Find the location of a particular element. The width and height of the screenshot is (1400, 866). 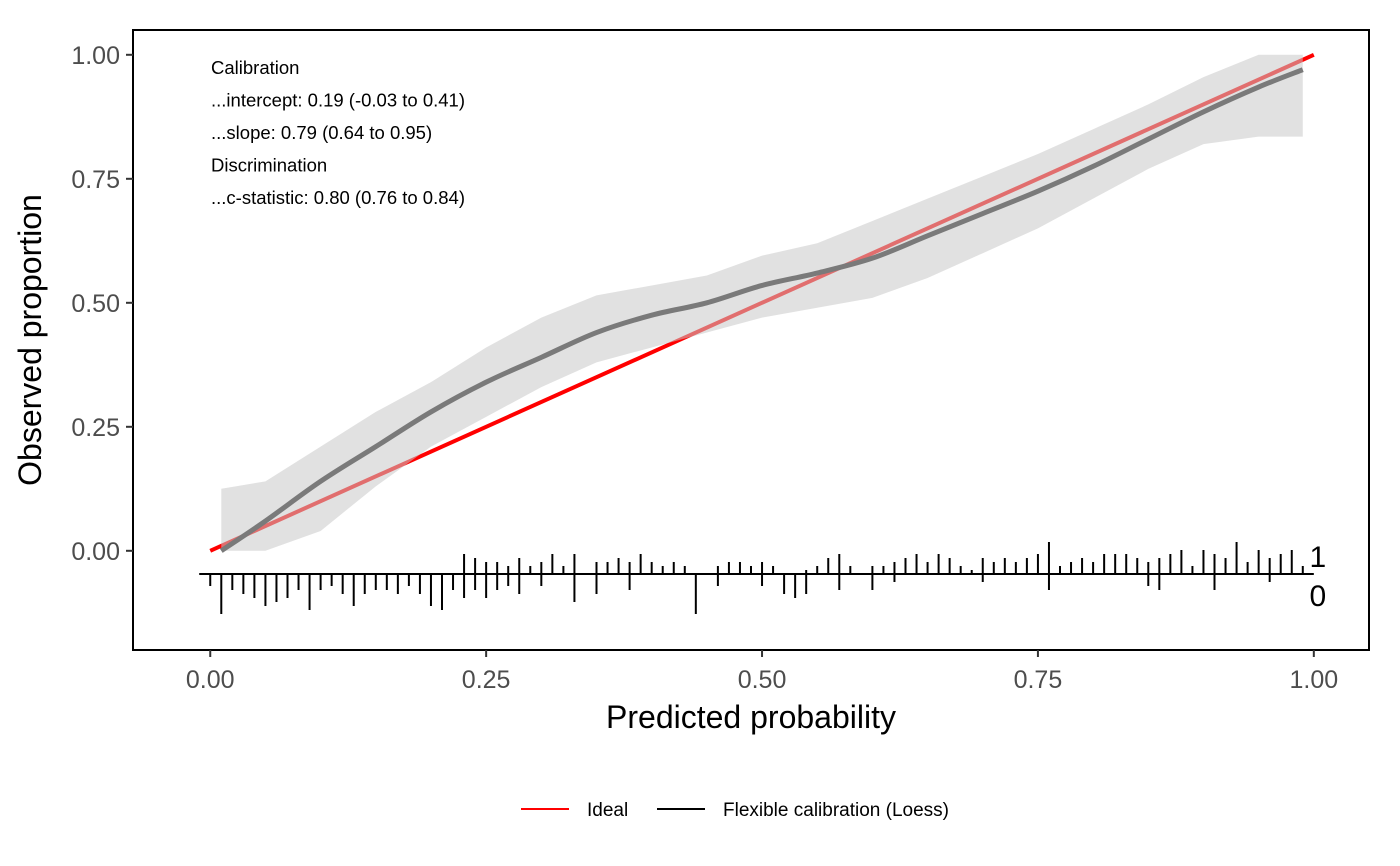

annotation-line: Discrimination is located at coordinates (269, 165).